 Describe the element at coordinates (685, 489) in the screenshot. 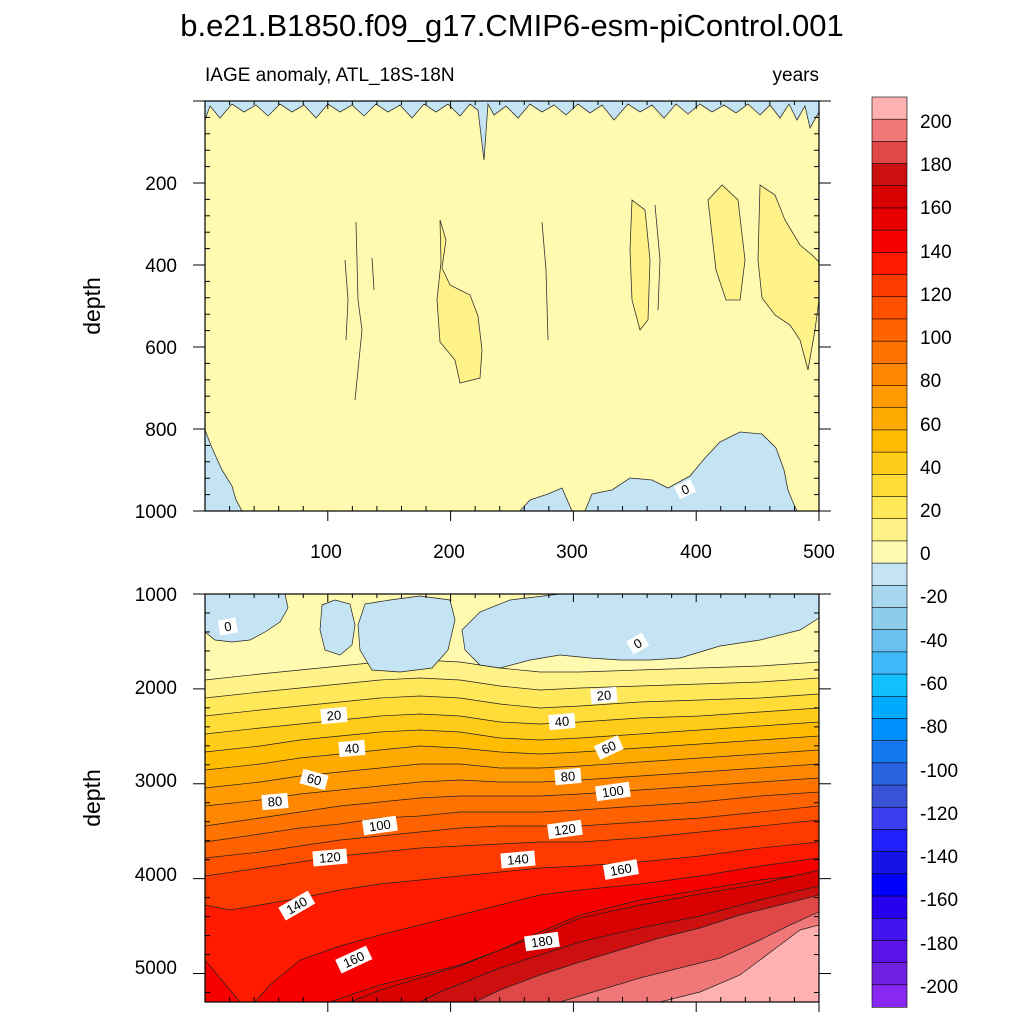

I see `upper-contour-labels: 0` at that location.